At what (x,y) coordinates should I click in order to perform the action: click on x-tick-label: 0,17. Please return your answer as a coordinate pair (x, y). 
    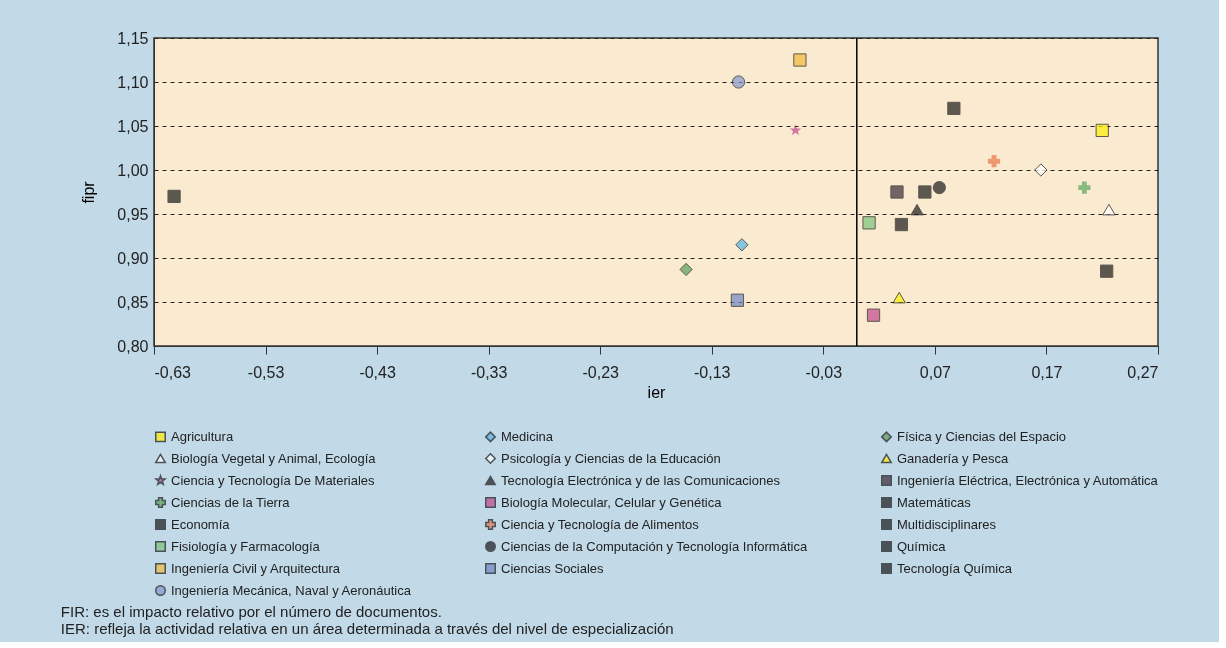
    Looking at the image, I should click on (1047, 372).